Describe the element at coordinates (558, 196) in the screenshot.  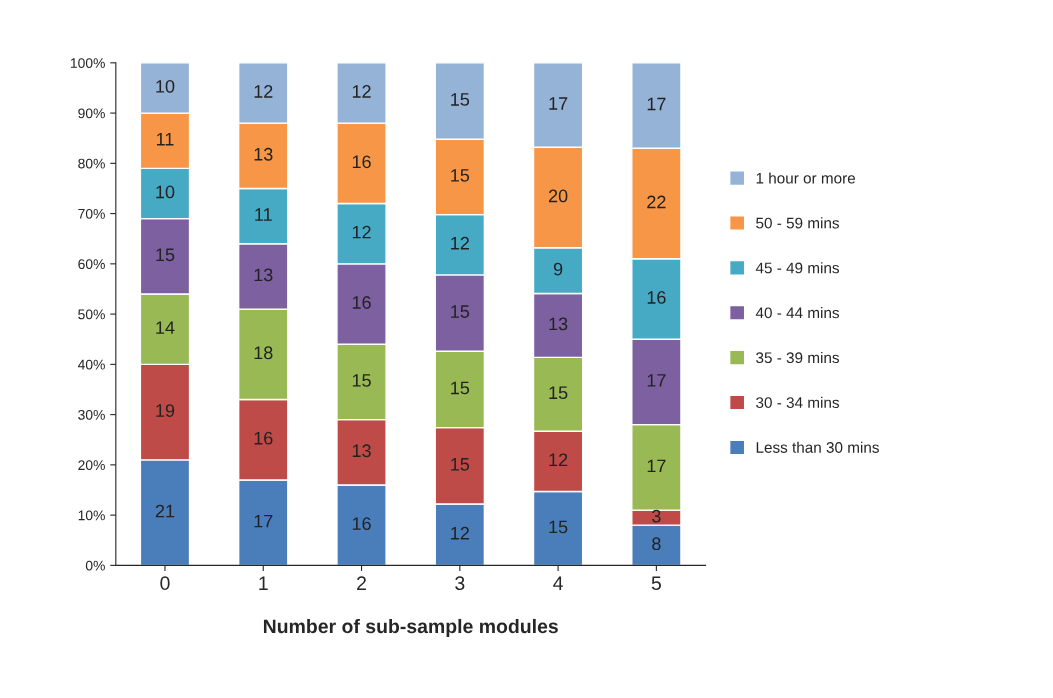
I see `data-label: 20` at that location.